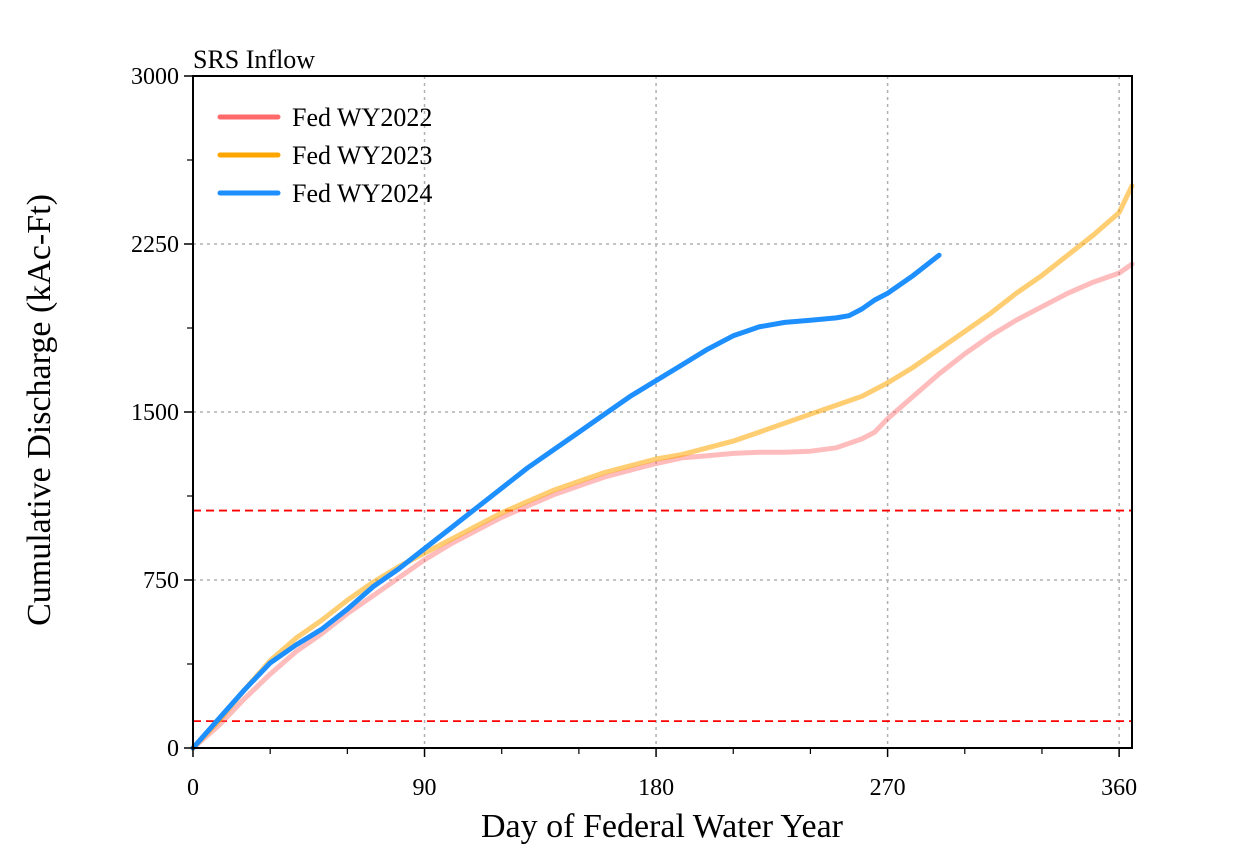  I want to click on y-tick-labels: 0 750 1500 2250 3000, so click(155, 413).